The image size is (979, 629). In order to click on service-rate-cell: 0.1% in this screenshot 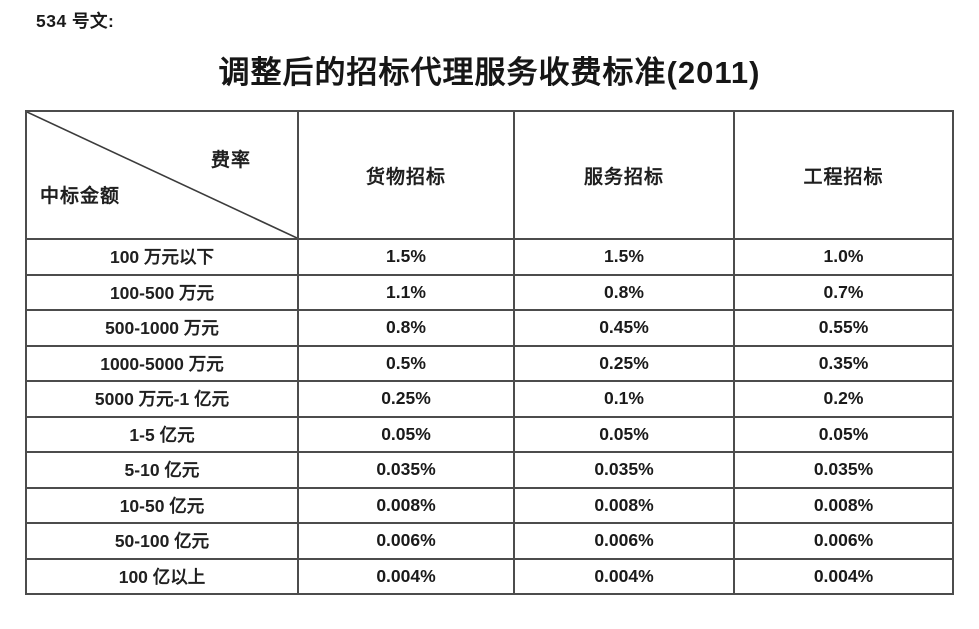, I will do `click(624, 399)`.